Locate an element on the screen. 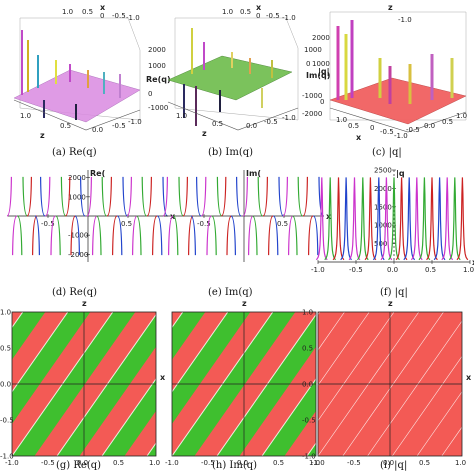  caption-c: (c) |q| is located at coordinates (387, 152).